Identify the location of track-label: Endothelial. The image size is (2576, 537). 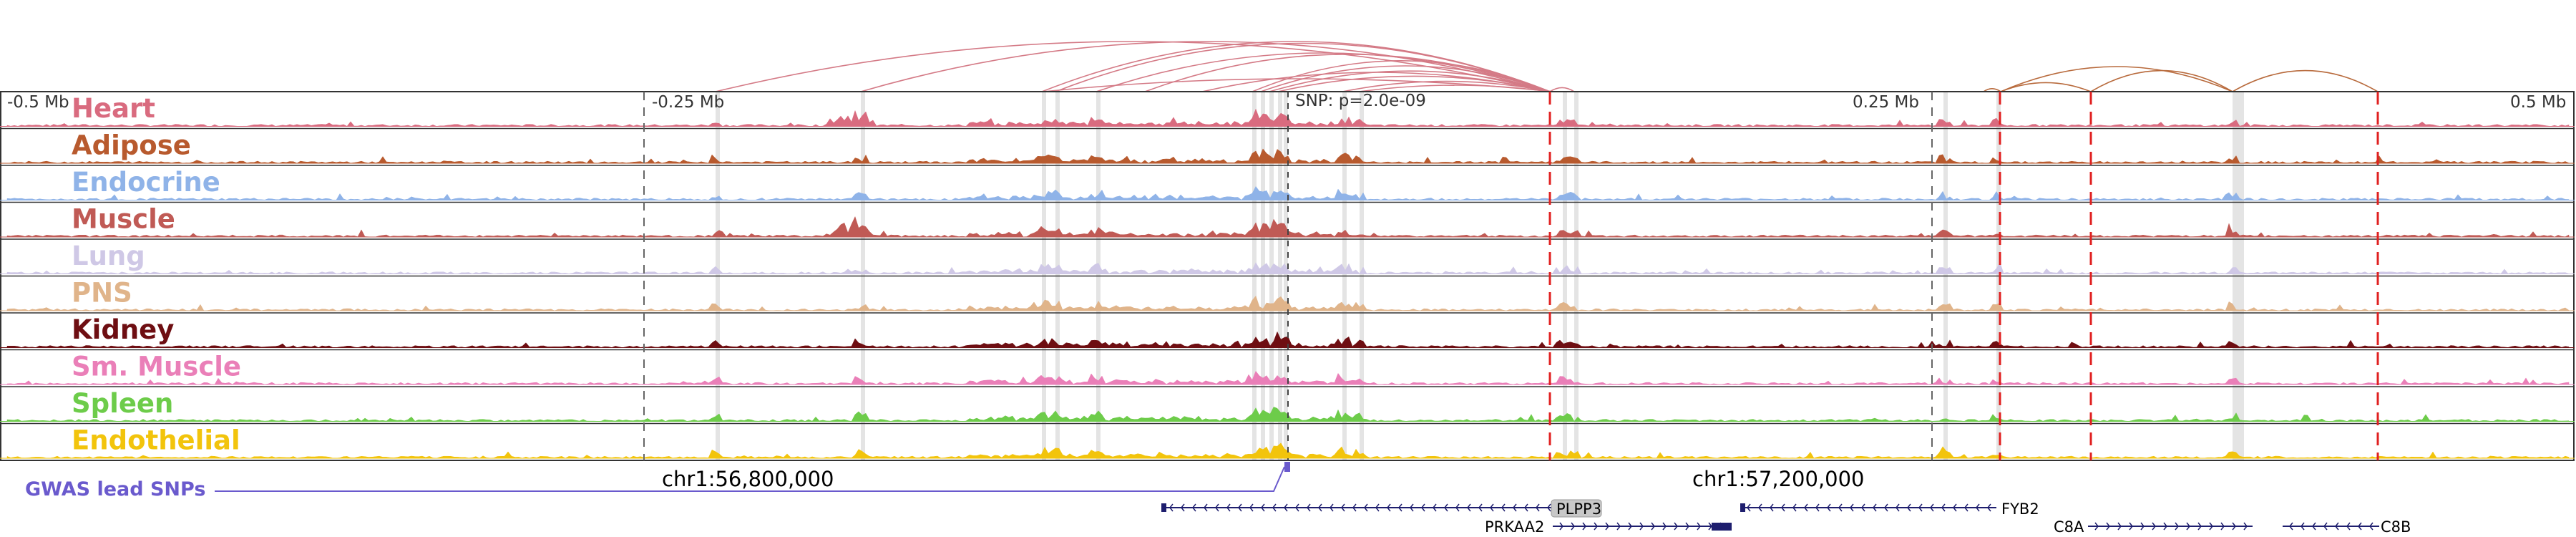
(156, 440).